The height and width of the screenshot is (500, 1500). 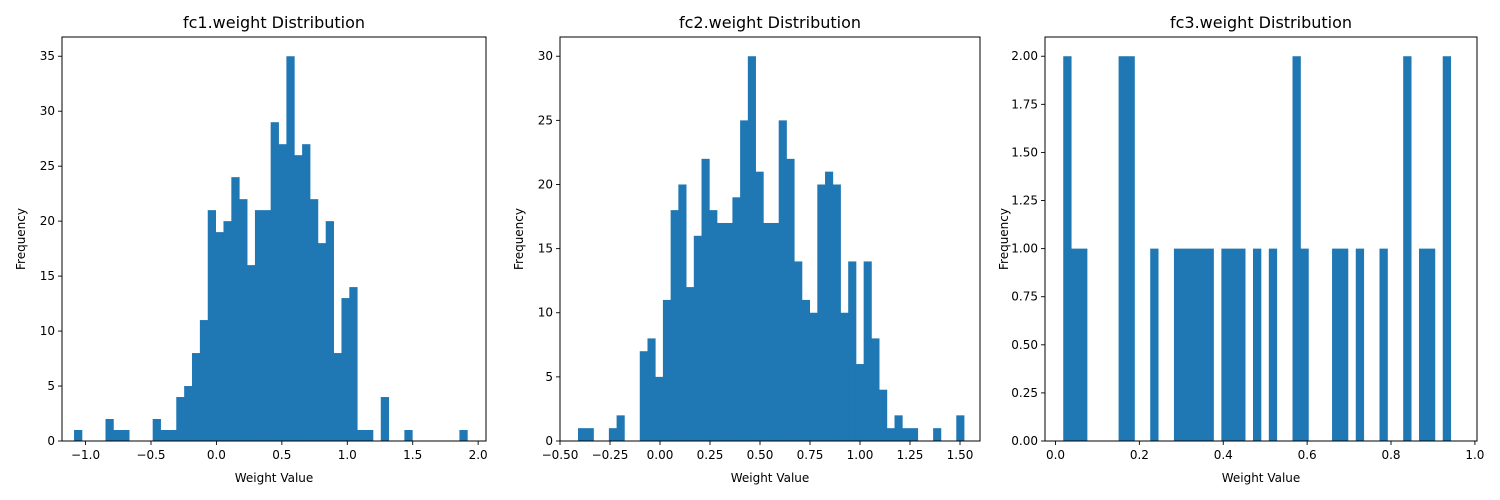 What do you see at coordinates (1261, 22) in the screenshot?
I see `chart-title: fc3.weight Distribution` at bounding box center [1261, 22].